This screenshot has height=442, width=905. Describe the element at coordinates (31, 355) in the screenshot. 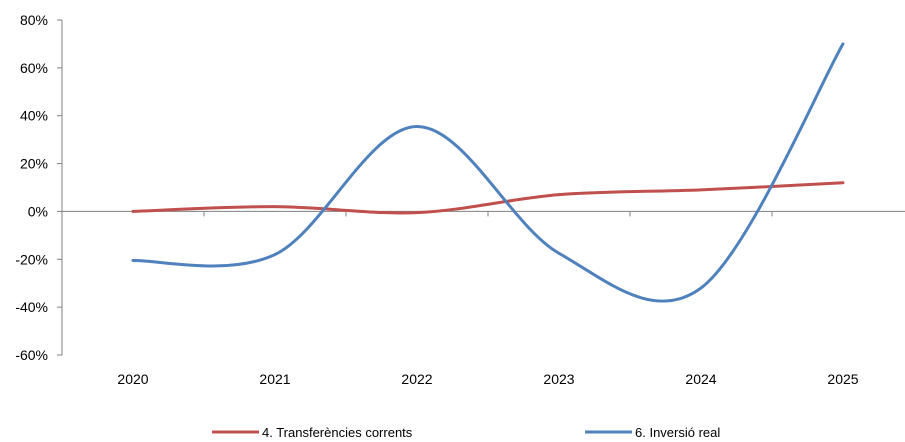

I see `y-tick-label: -60%` at that location.